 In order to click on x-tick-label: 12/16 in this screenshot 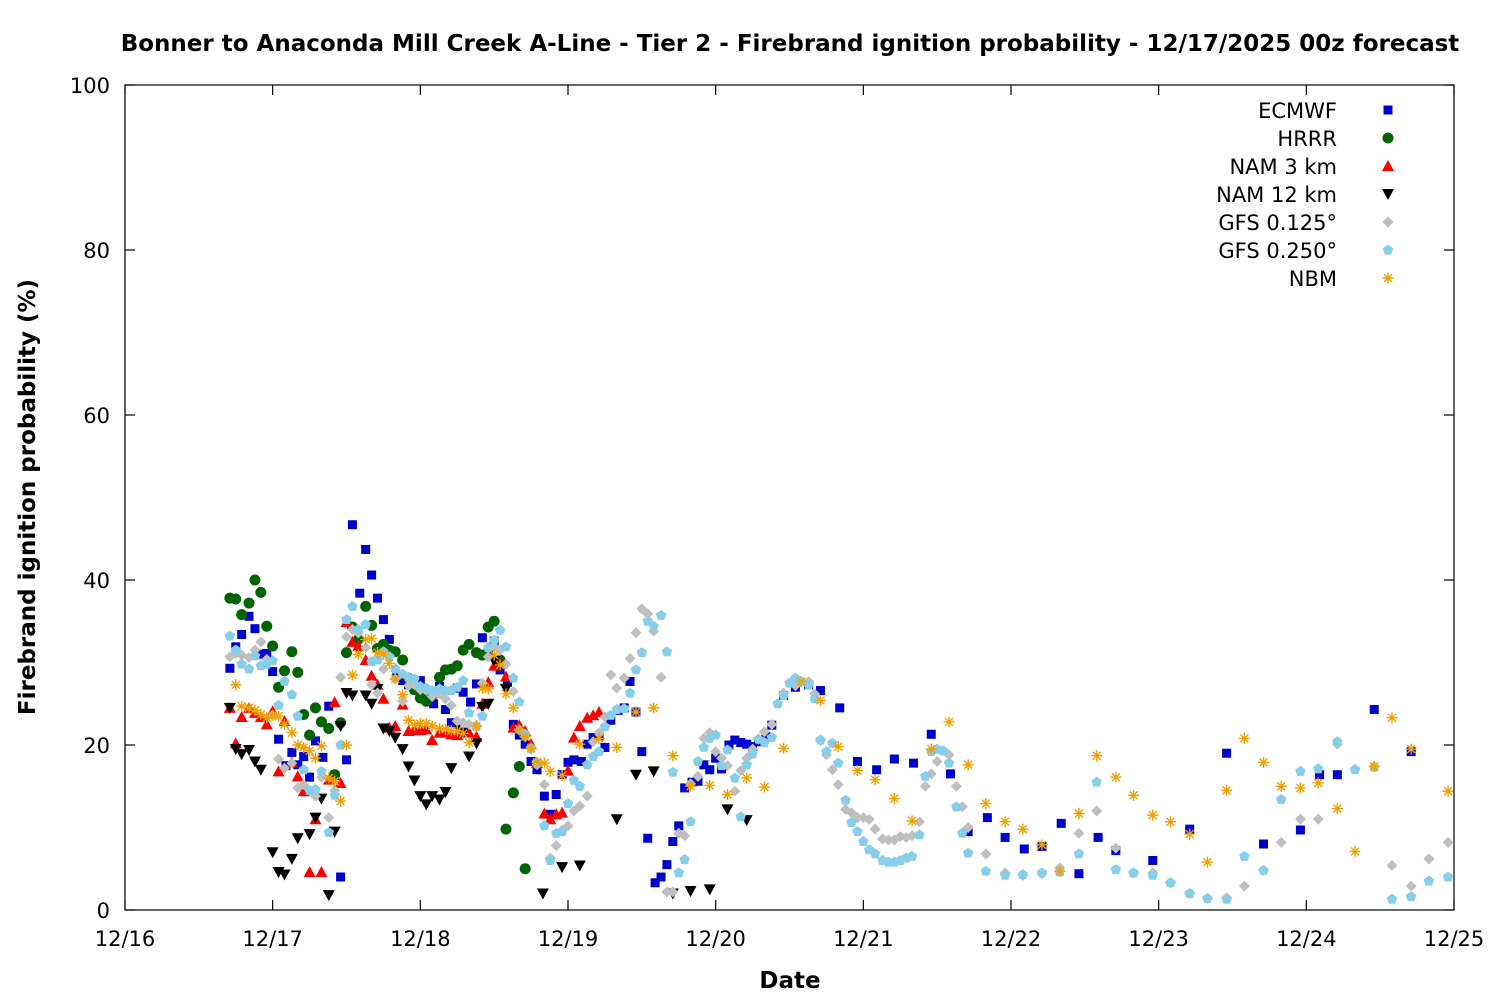, I will do `click(125, 939)`.